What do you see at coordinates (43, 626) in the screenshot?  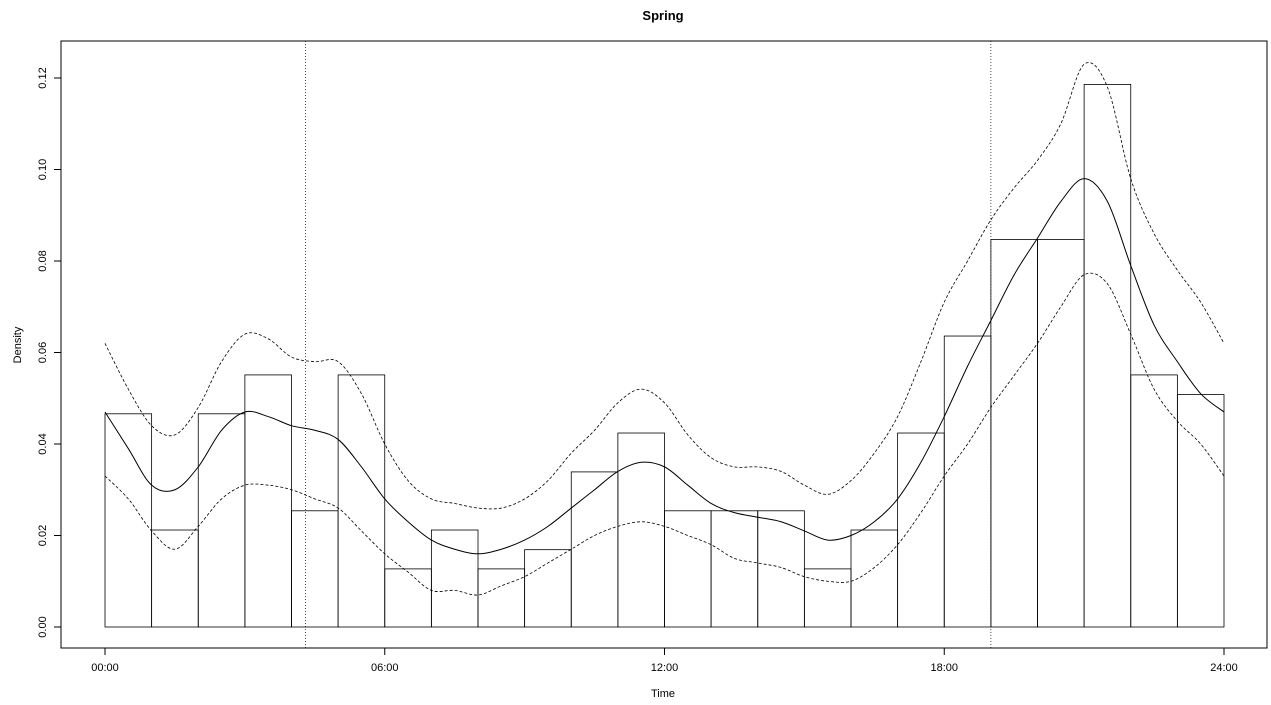 I see `y-tick-label: 0.00` at bounding box center [43, 626].